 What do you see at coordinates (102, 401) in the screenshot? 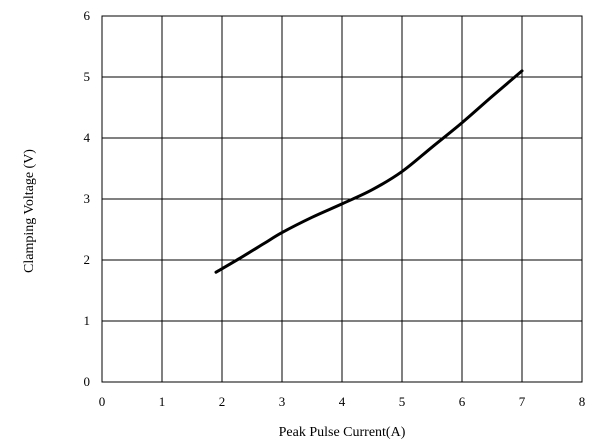
I see `x-tick-label: 0` at bounding box center [102, 401].